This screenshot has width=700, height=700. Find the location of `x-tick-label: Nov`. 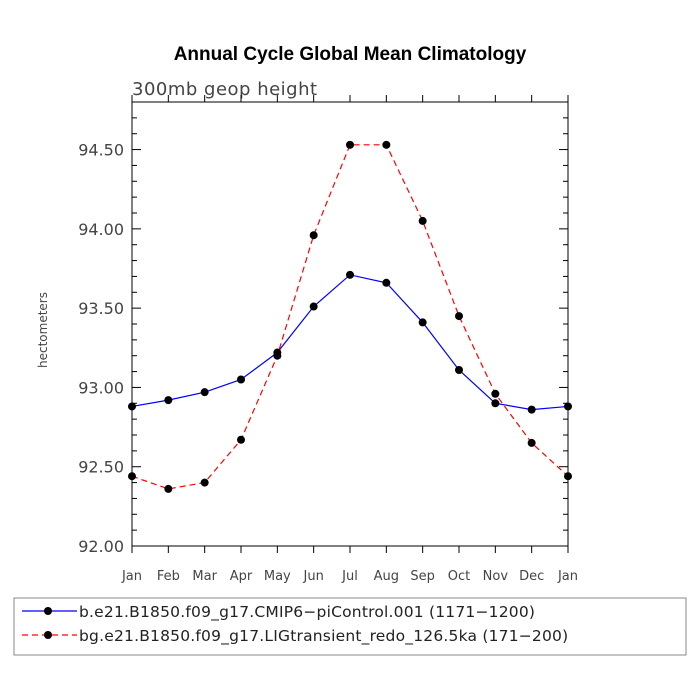

x-tick-label: Nov is located at coordinates (496, 576).